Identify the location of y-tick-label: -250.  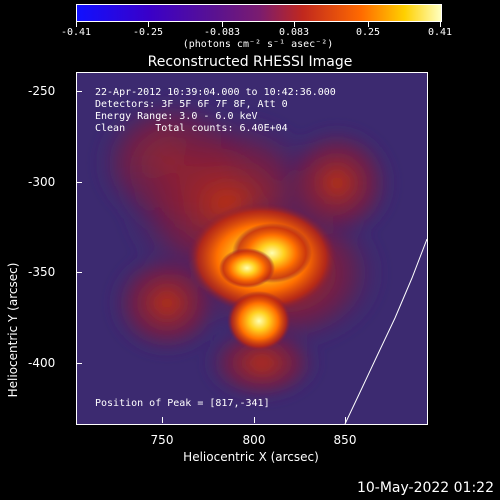
(42, 91).